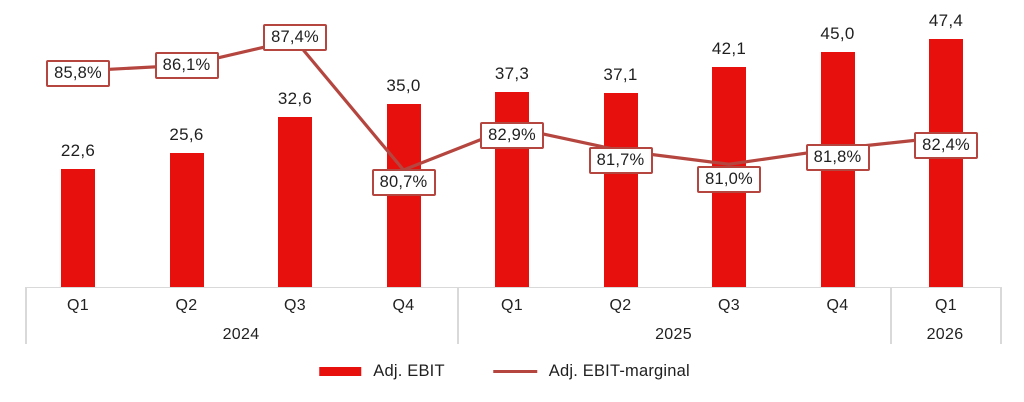  I want to click on quarter-label-q2-5: Q2, so click(620, 305).